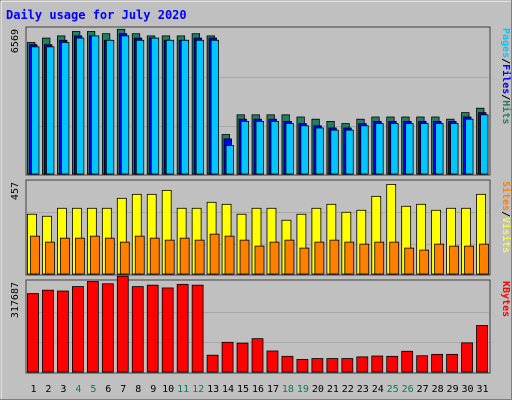 The width and height of the screenshot is (512, 405). Describe the element at coordinates (505, 43) in the screenshot. I see `legend-entry-hits-files-pages-0: Pages` at that location.